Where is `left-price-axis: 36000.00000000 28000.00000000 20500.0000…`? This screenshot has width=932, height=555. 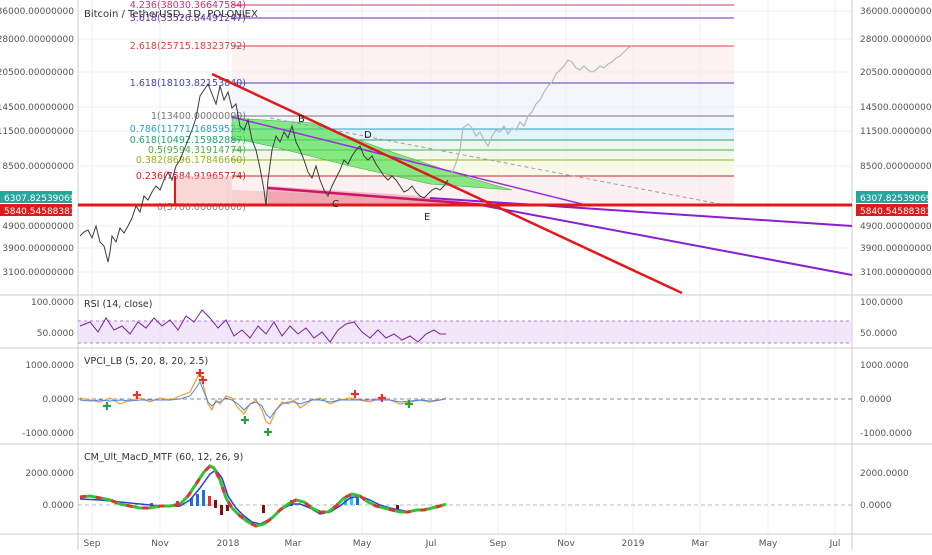 left-price-axis: 36000.00000000 28000.00000000 20500.0000… is located at coordinates (37, 142).